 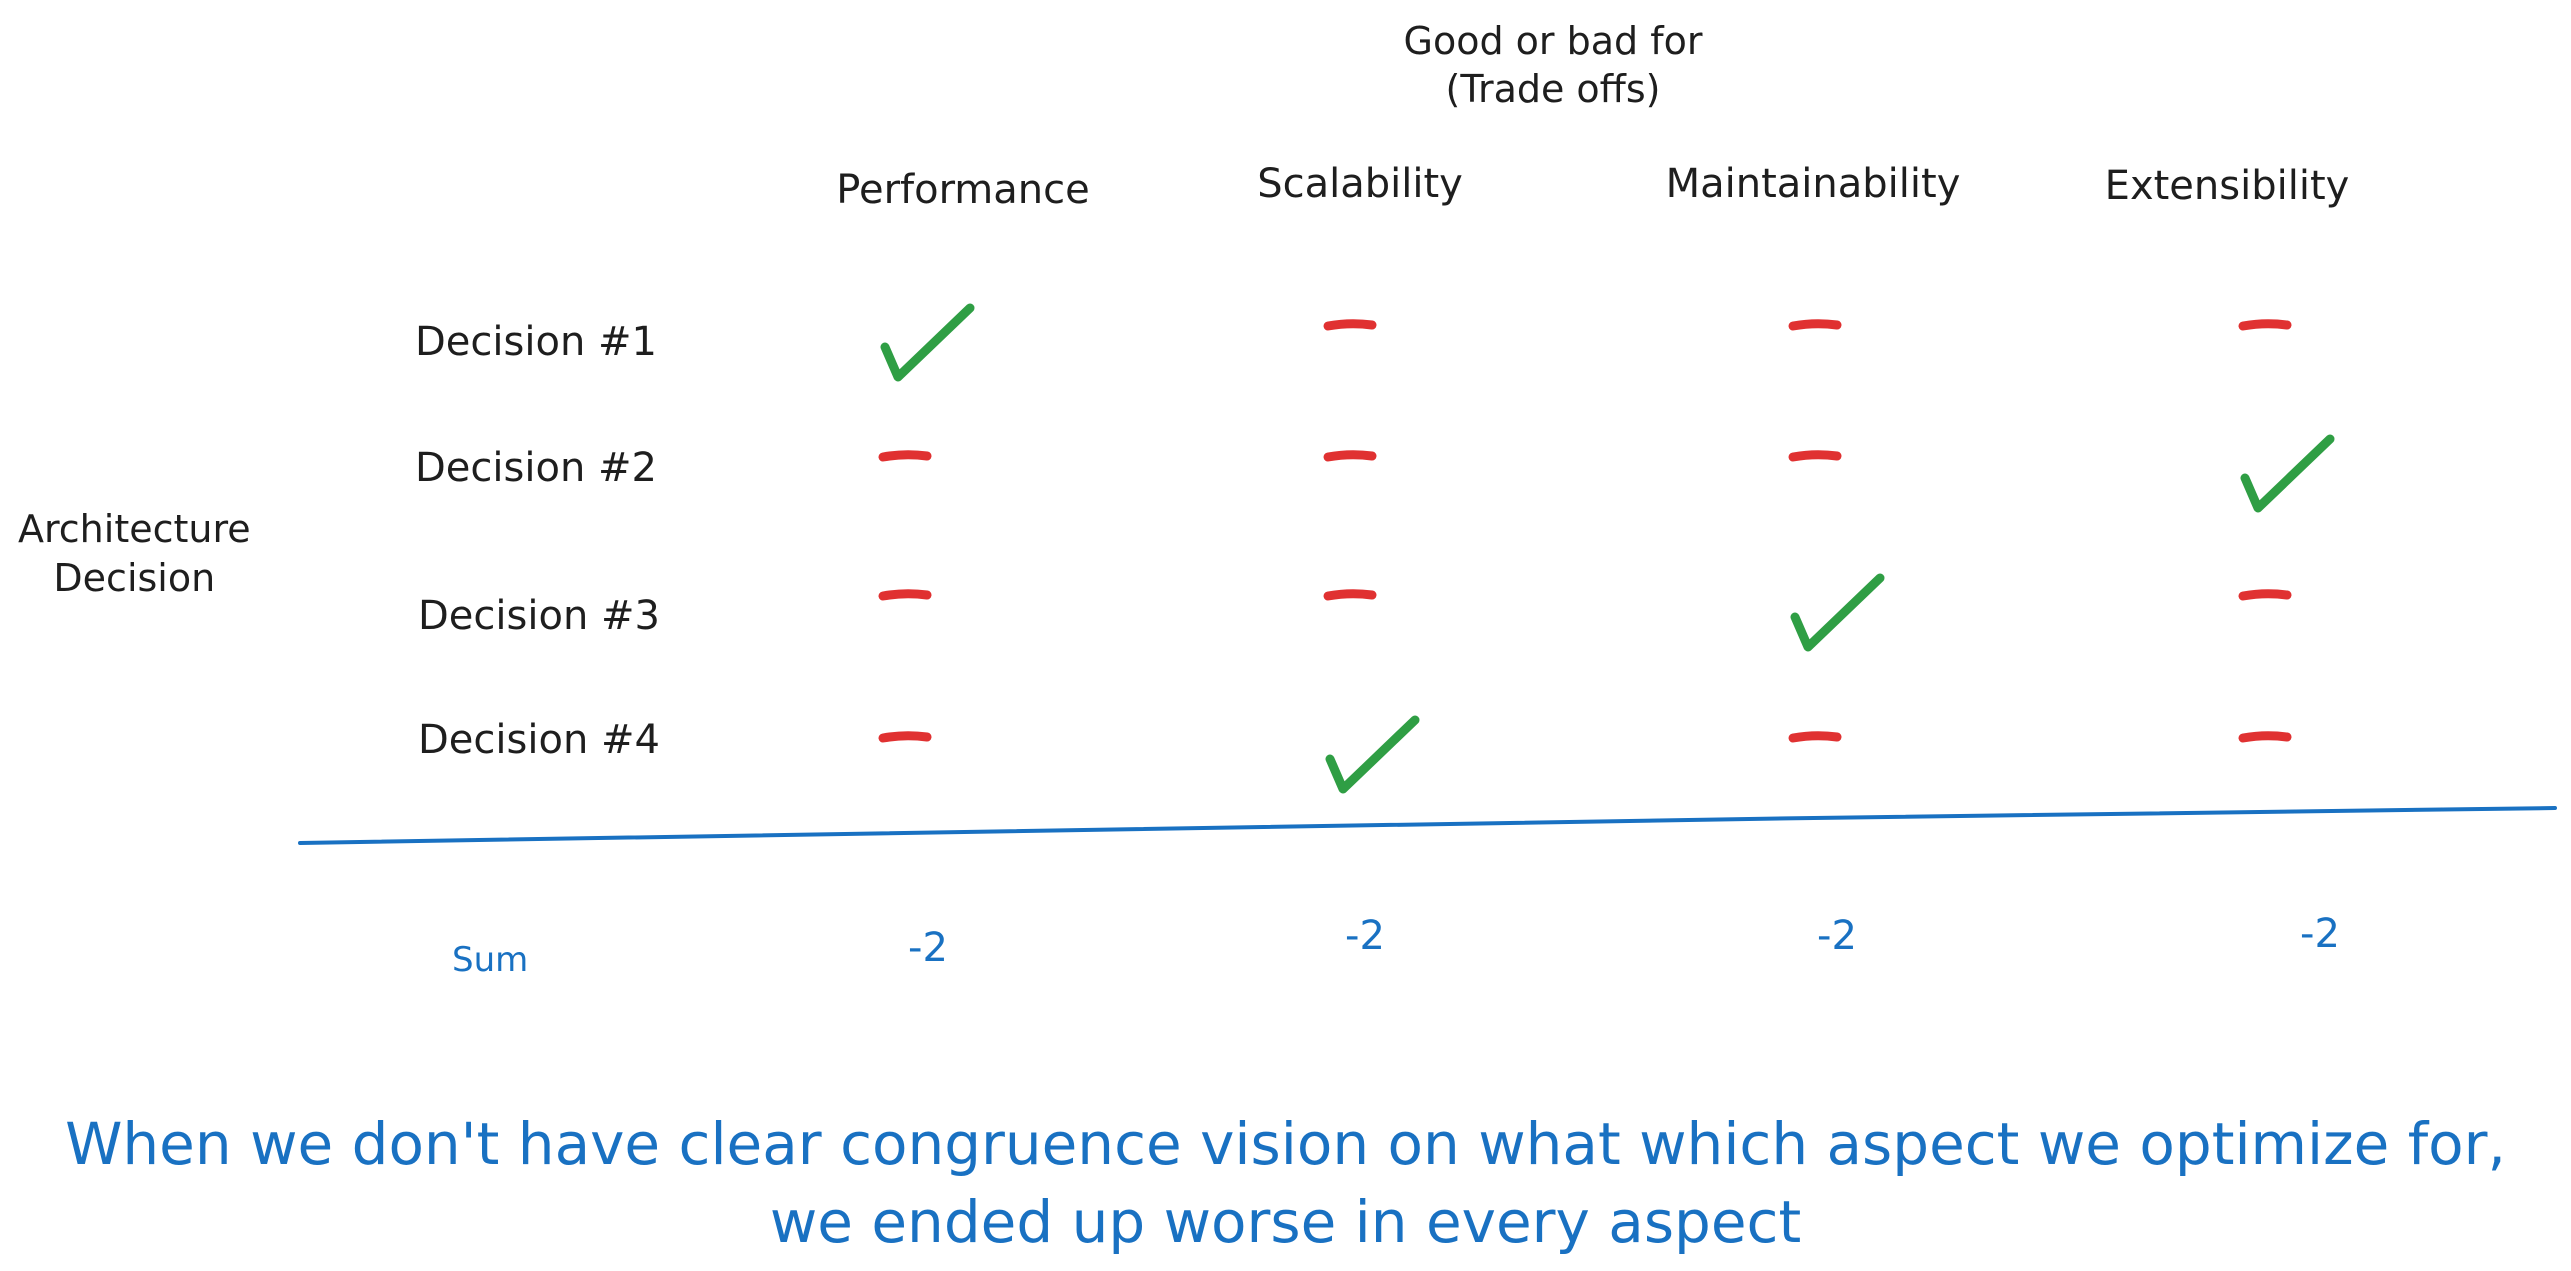 What do you see at coordinates (1285, 1222) in the screenshot?
I see `conclusion-line-2: we ended up worse in every aspect` at bounding box center [1285, 1222].